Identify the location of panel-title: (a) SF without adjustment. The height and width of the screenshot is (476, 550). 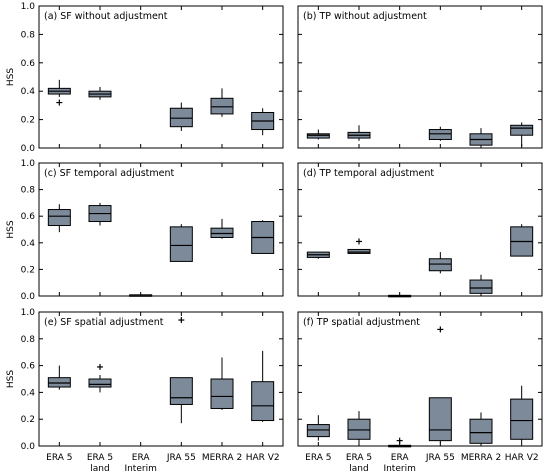
(106, 16).